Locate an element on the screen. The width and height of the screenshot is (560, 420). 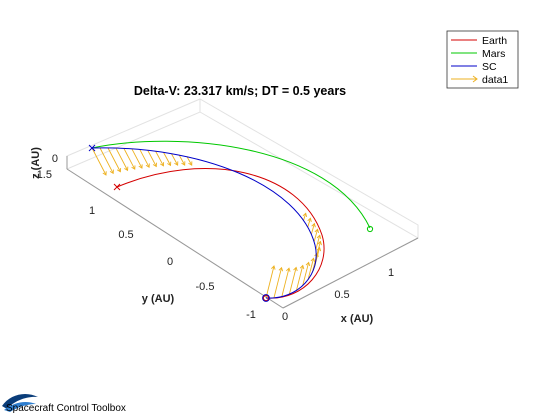
y-axis-label: y (AU) is located at coordinates (158, 299).